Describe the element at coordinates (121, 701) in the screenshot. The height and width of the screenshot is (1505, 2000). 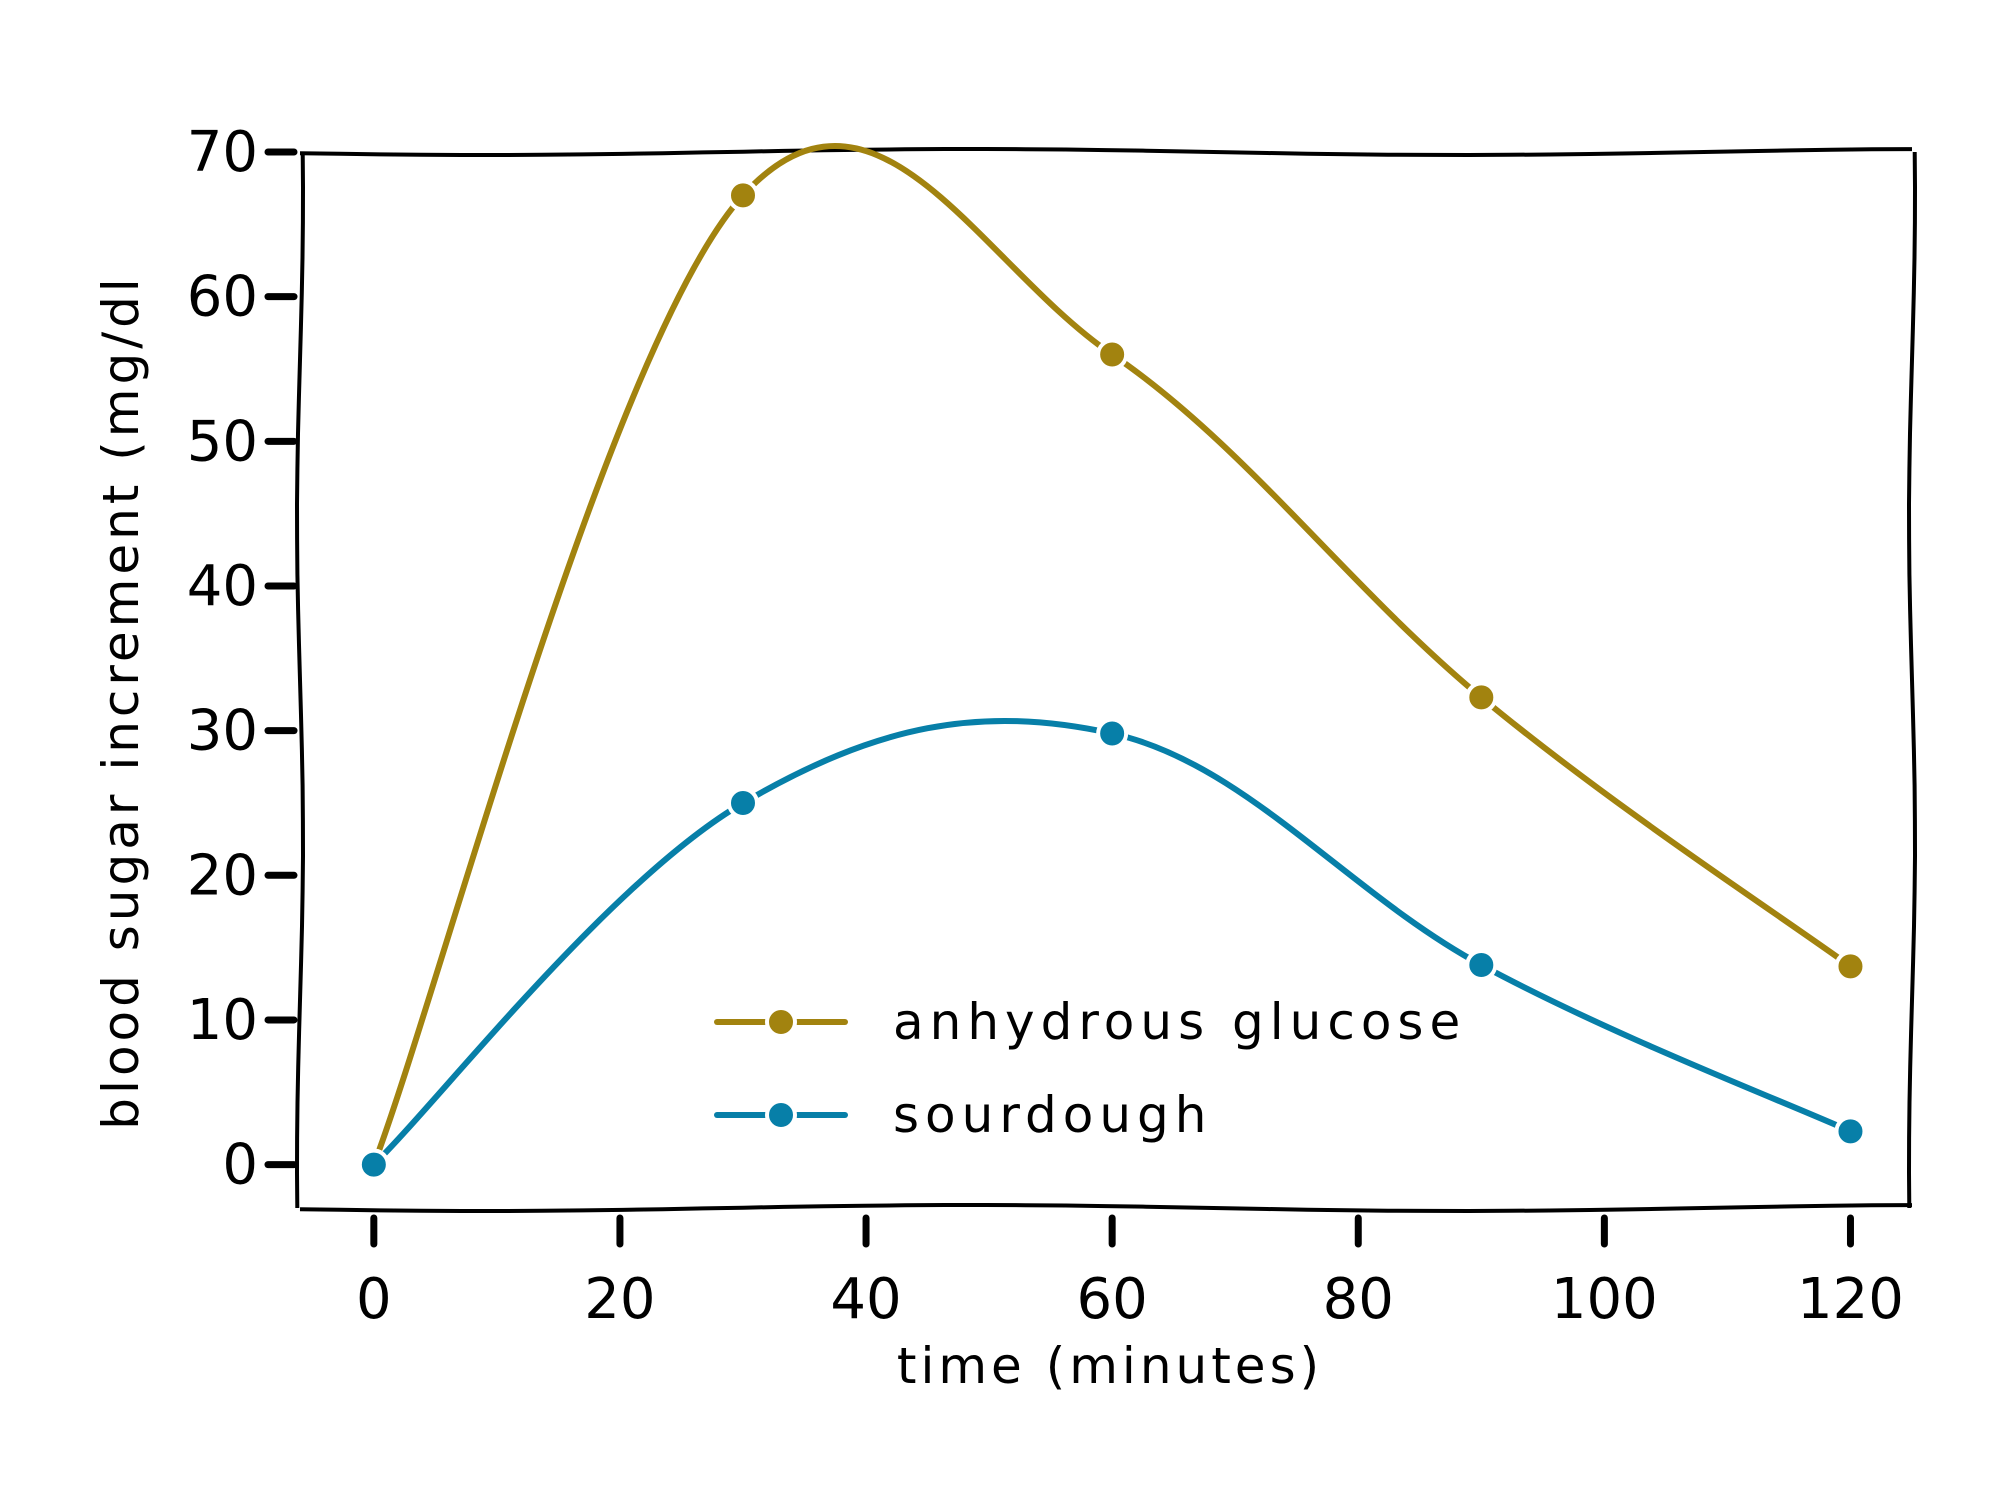
I see `y-axis-label: blood sugar increment (mg/dl` at that location.